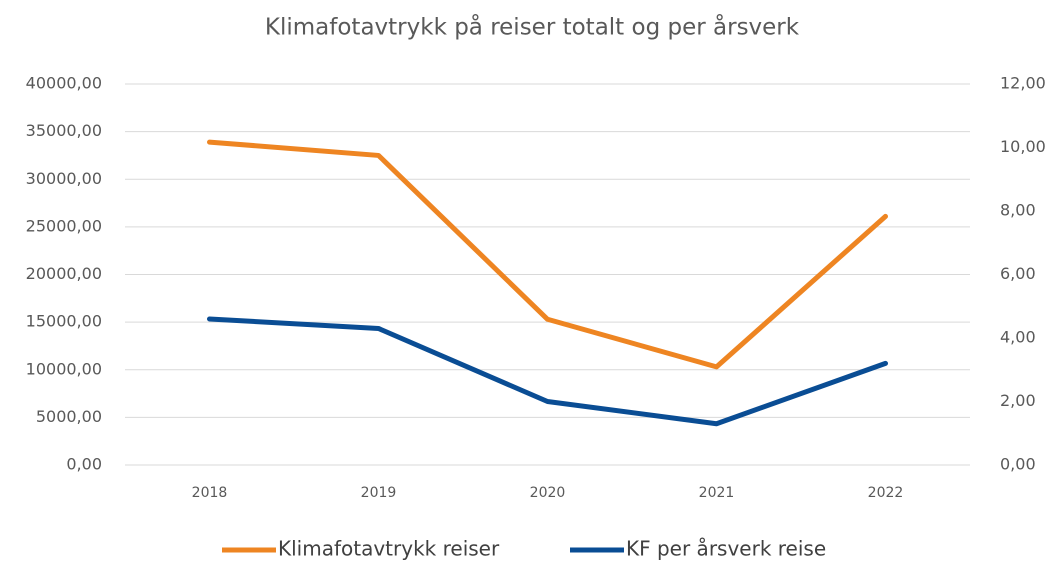 This screenshot has width=1059, height=562. Describe the element at coordinates (69, 416) in the screenshot. I see `y-tick-label: 5000,00` at that location.